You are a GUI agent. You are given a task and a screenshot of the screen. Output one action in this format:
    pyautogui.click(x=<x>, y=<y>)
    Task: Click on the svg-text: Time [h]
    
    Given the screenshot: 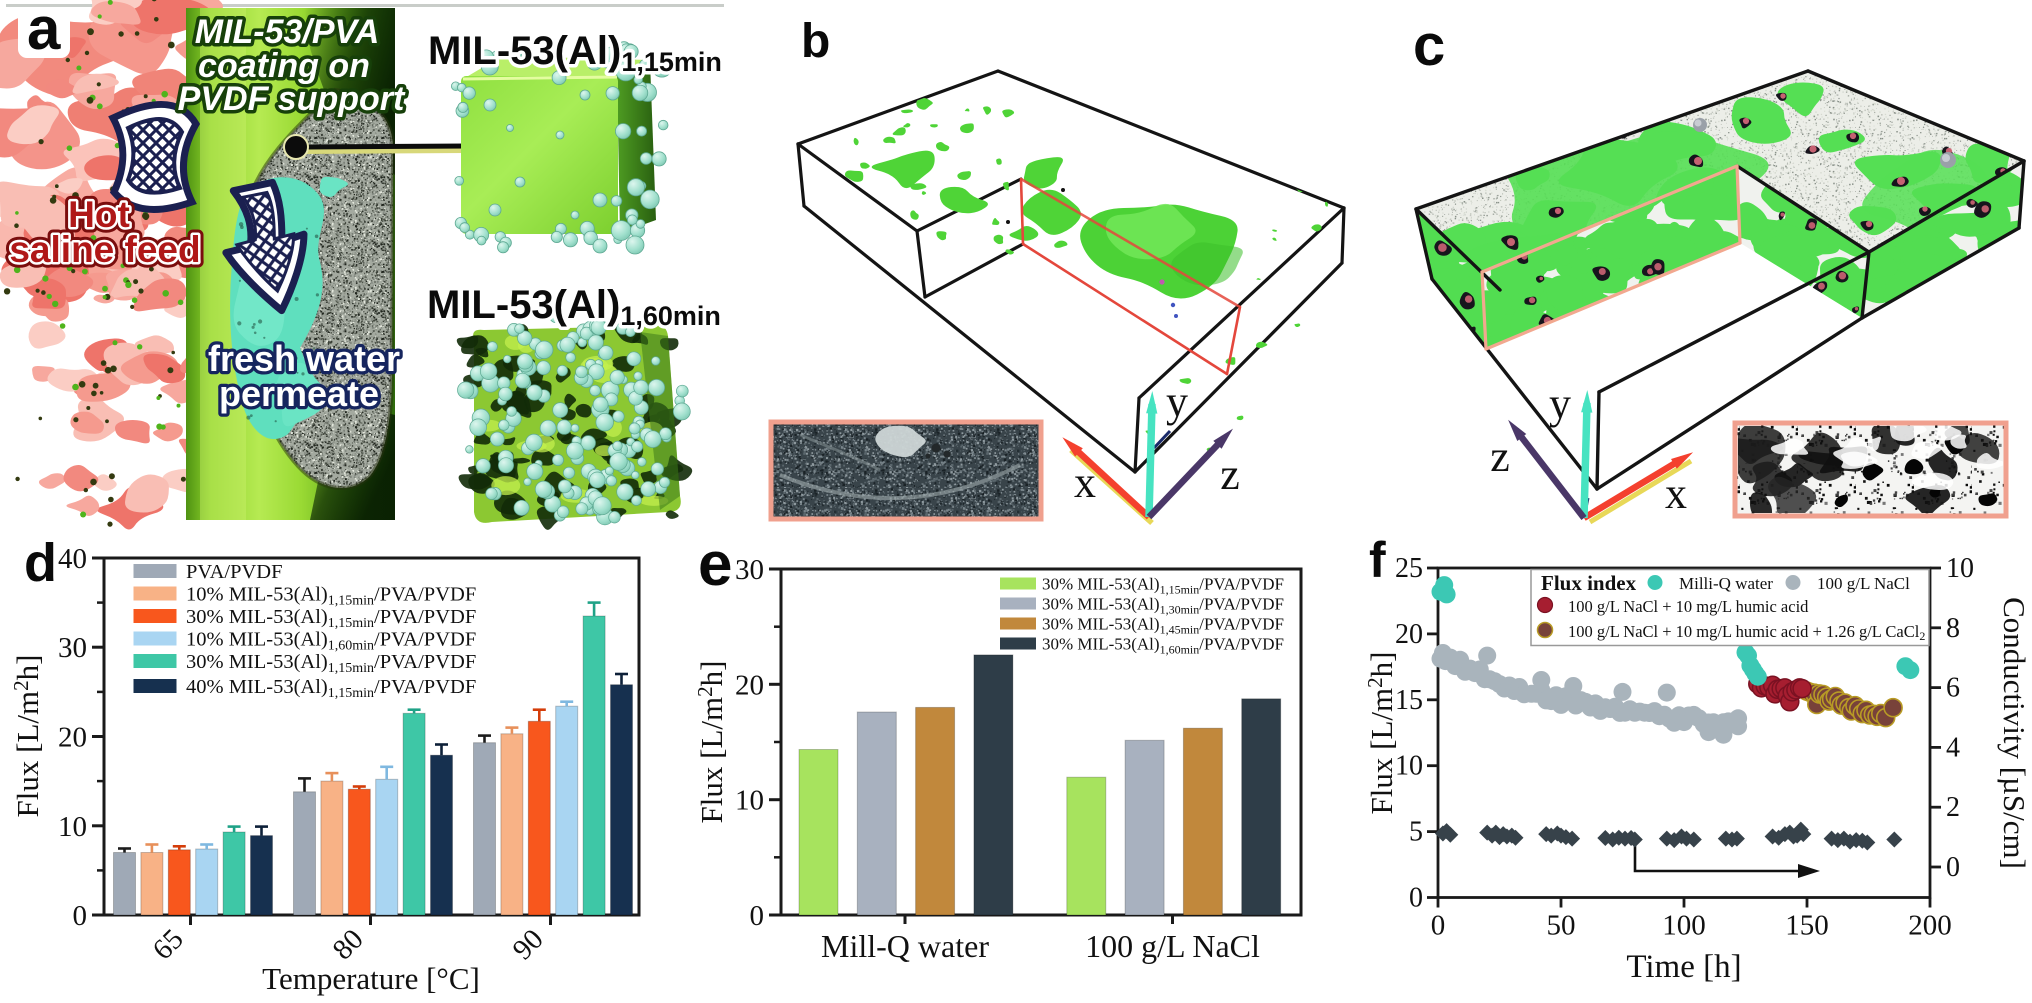 What is the action you would take?
    pyautogui.click(x=1683, y=967)
    